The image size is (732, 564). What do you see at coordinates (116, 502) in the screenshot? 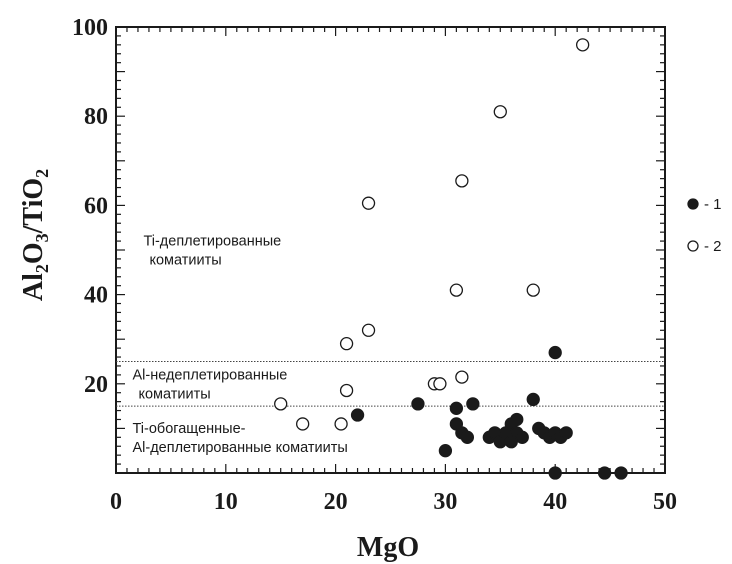
I see `x-tick-label: 0` at bounding box center [116, 502].